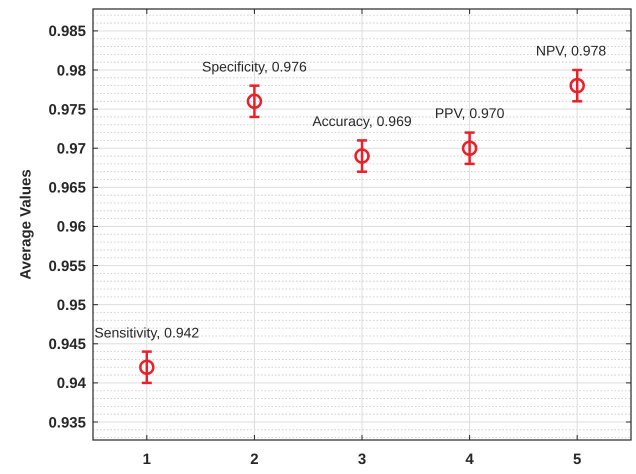 The height and width of the screenshot is (474, 636). What do you see at coordinates (255, 66) in the screenshot?
I see `annotation: Specificity, 0.976` at bounding box center [255, 66].